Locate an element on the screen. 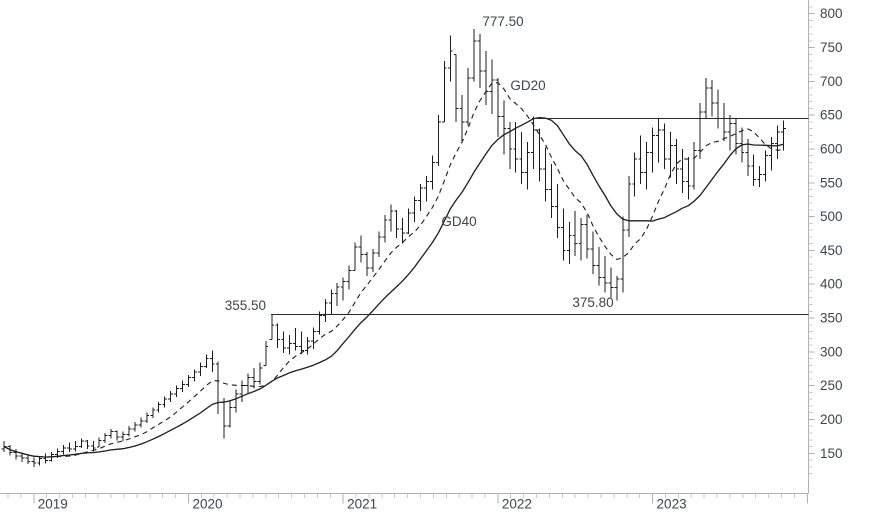 Image resolution: width=874 pixels, height=515 pixels. annotation-label: 777.50 is located at coordinates (502, 21).